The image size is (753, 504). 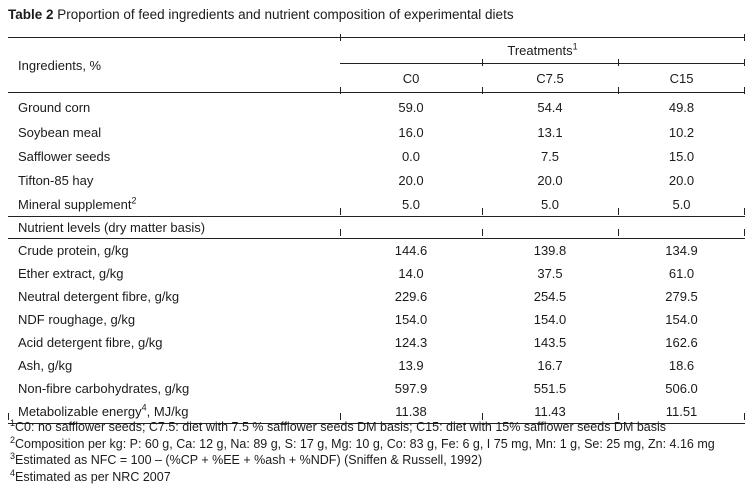 I want to click on row-label-cell: Tifton-85 hay, so click(x=56, y=180).